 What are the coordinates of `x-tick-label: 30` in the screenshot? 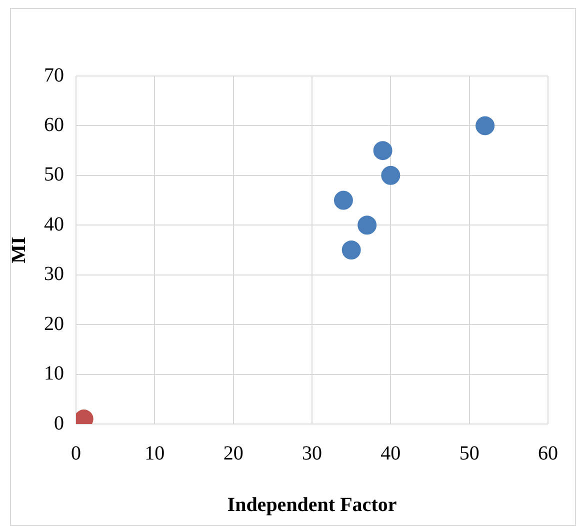 It's located at (312, 453).